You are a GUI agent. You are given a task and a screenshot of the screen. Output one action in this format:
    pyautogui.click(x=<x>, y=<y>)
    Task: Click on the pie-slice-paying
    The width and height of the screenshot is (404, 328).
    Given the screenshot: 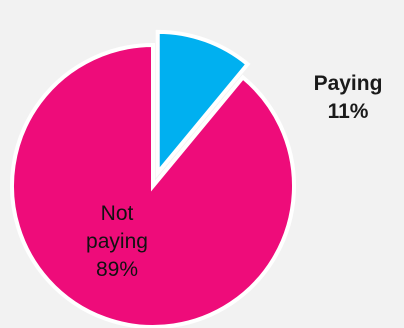 What is the action you would take?
    pyautogui.click(x=203, y=104)
    